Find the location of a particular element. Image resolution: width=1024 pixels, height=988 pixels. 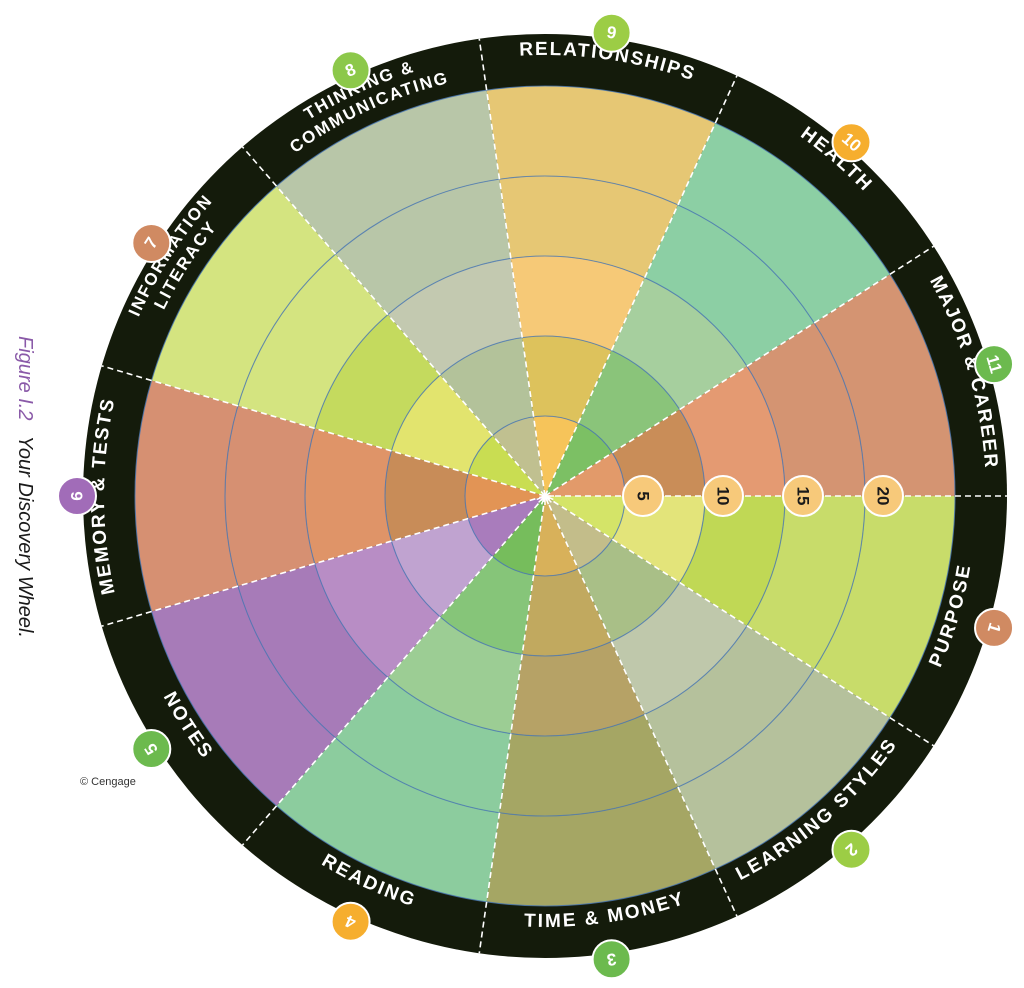

section-number-badge: 11 is located at coordinates (994, 364).